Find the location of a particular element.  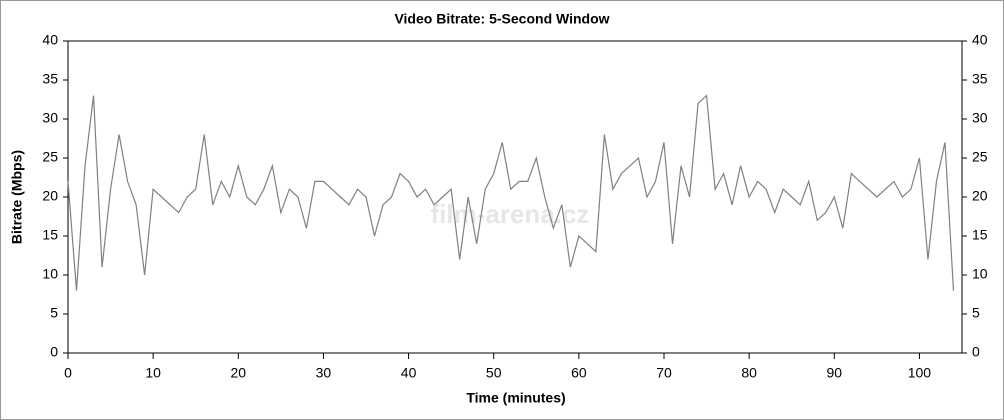

y-tick-label: 40 is located at coordinates (50, 40).